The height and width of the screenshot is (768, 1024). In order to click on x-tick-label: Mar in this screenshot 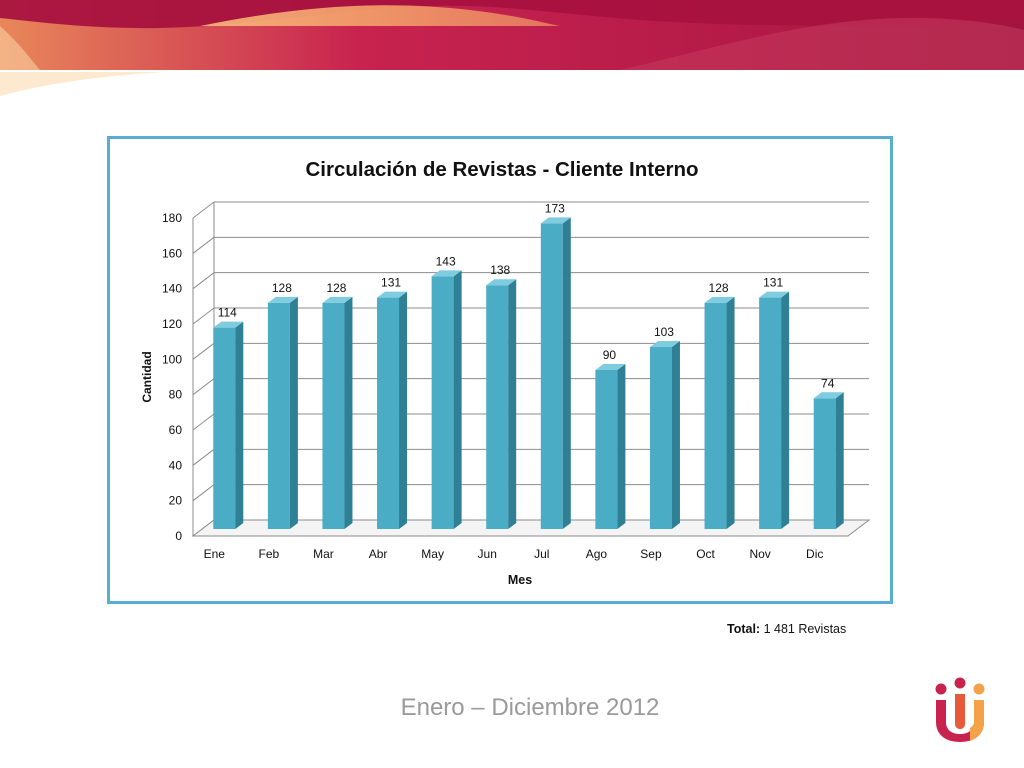, I will do `click(323, 554)`.